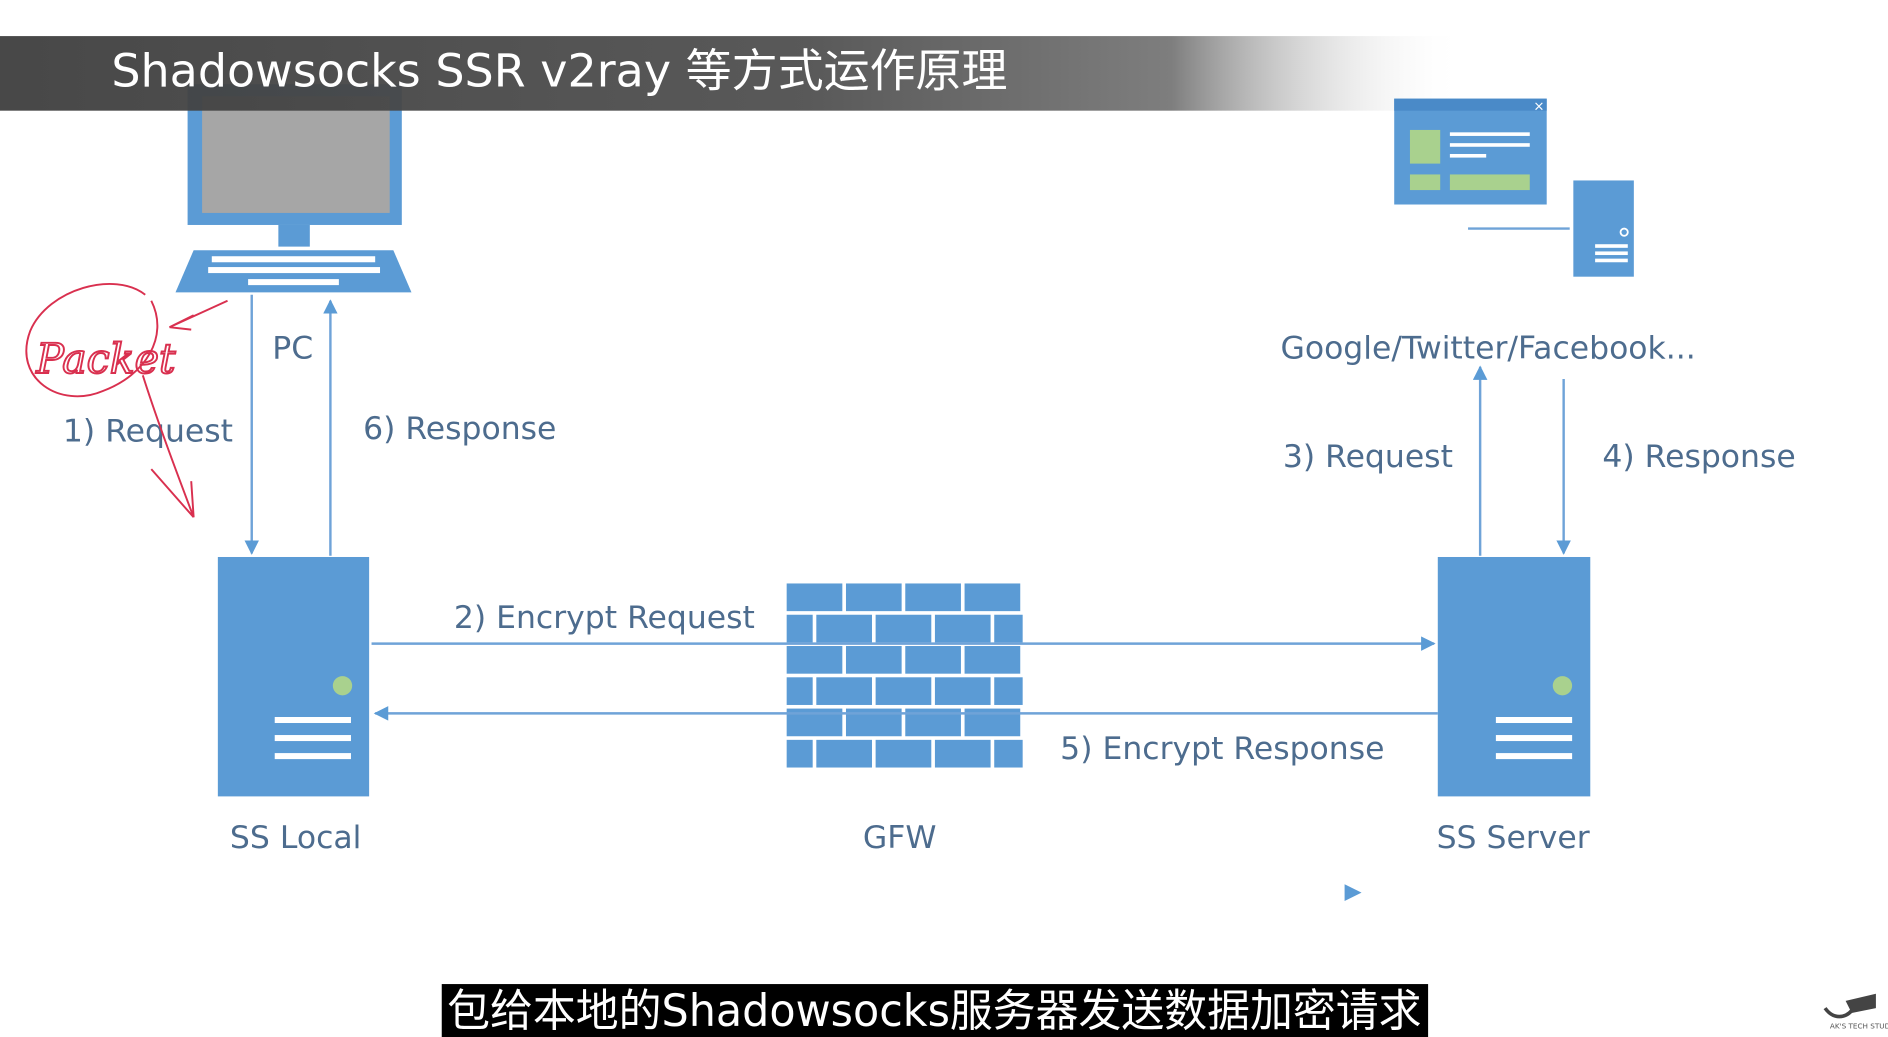 The width and height of the screenshot is (1888, 1037). I want to click on subtitle-text: 包给本地的Shadowsocks服务器发送数据加密请求, so click(934, 1011).